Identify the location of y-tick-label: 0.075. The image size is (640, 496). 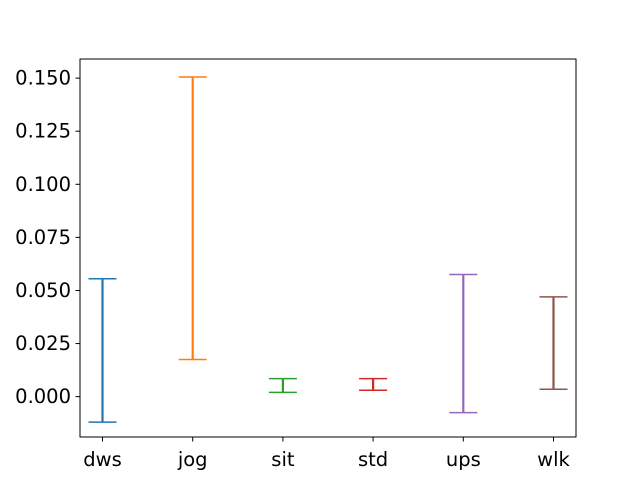
(43, 237).